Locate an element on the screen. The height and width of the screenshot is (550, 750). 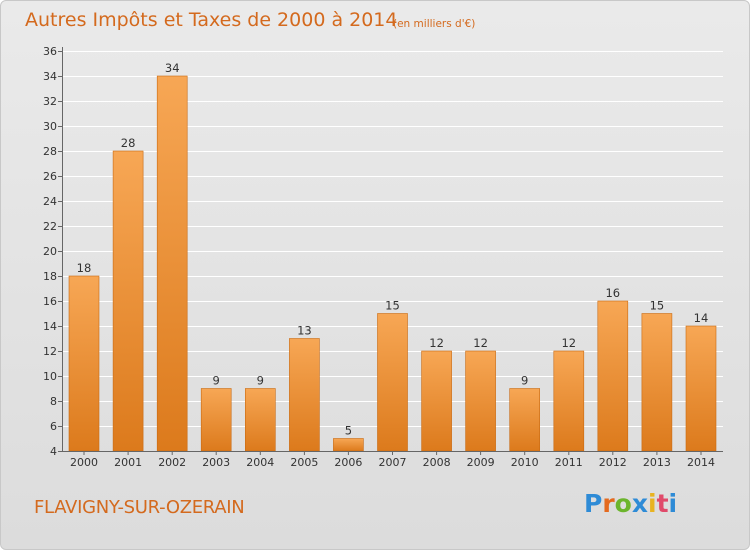
chart-subtitle: (en milliers d'€) is located at coordinates (434, 24).